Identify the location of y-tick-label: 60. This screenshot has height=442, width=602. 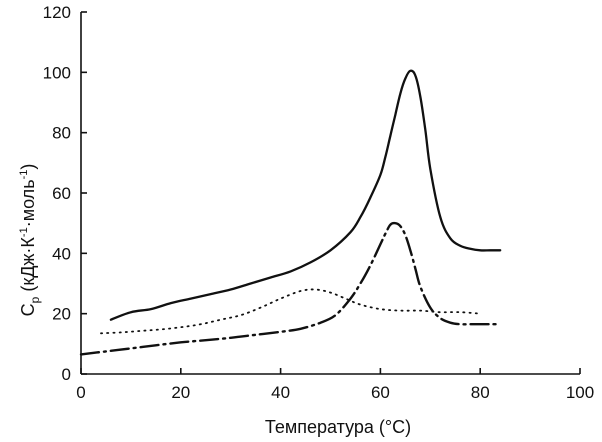
(61, 193).